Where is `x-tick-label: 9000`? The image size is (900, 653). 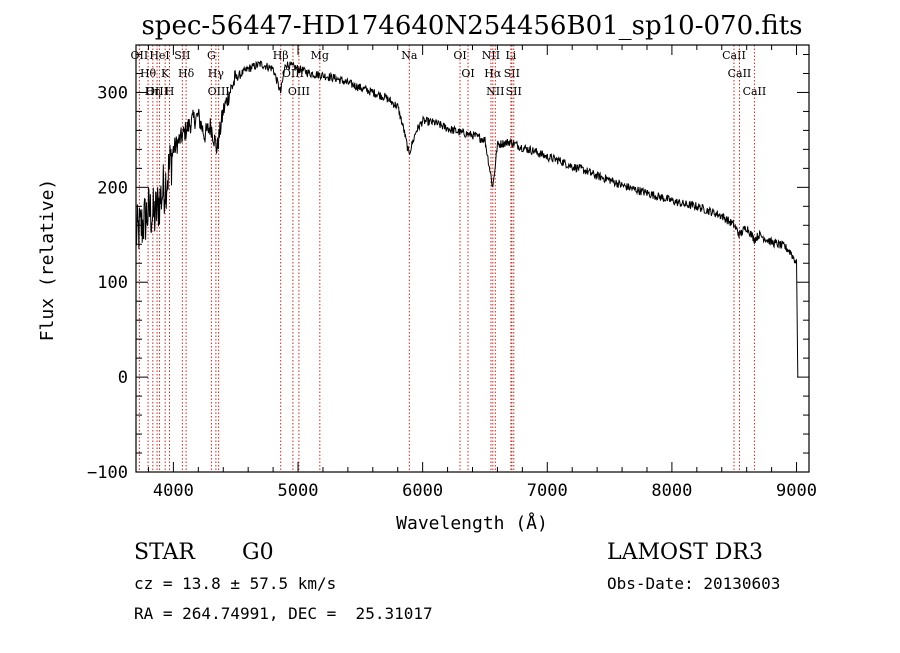 x-tick-label: 9000 is located at coordinates (796, 491).